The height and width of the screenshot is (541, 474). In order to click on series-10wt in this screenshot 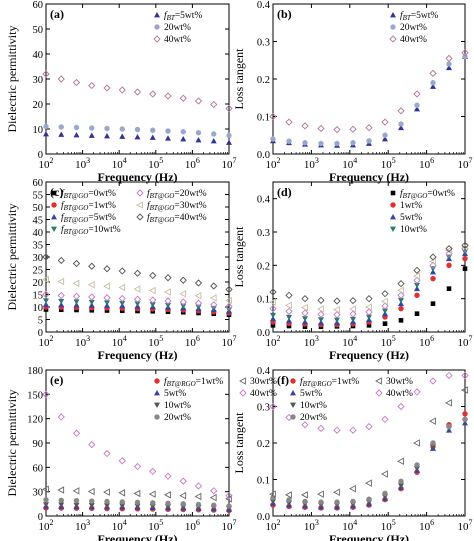, I will do `click(137, 305)`.